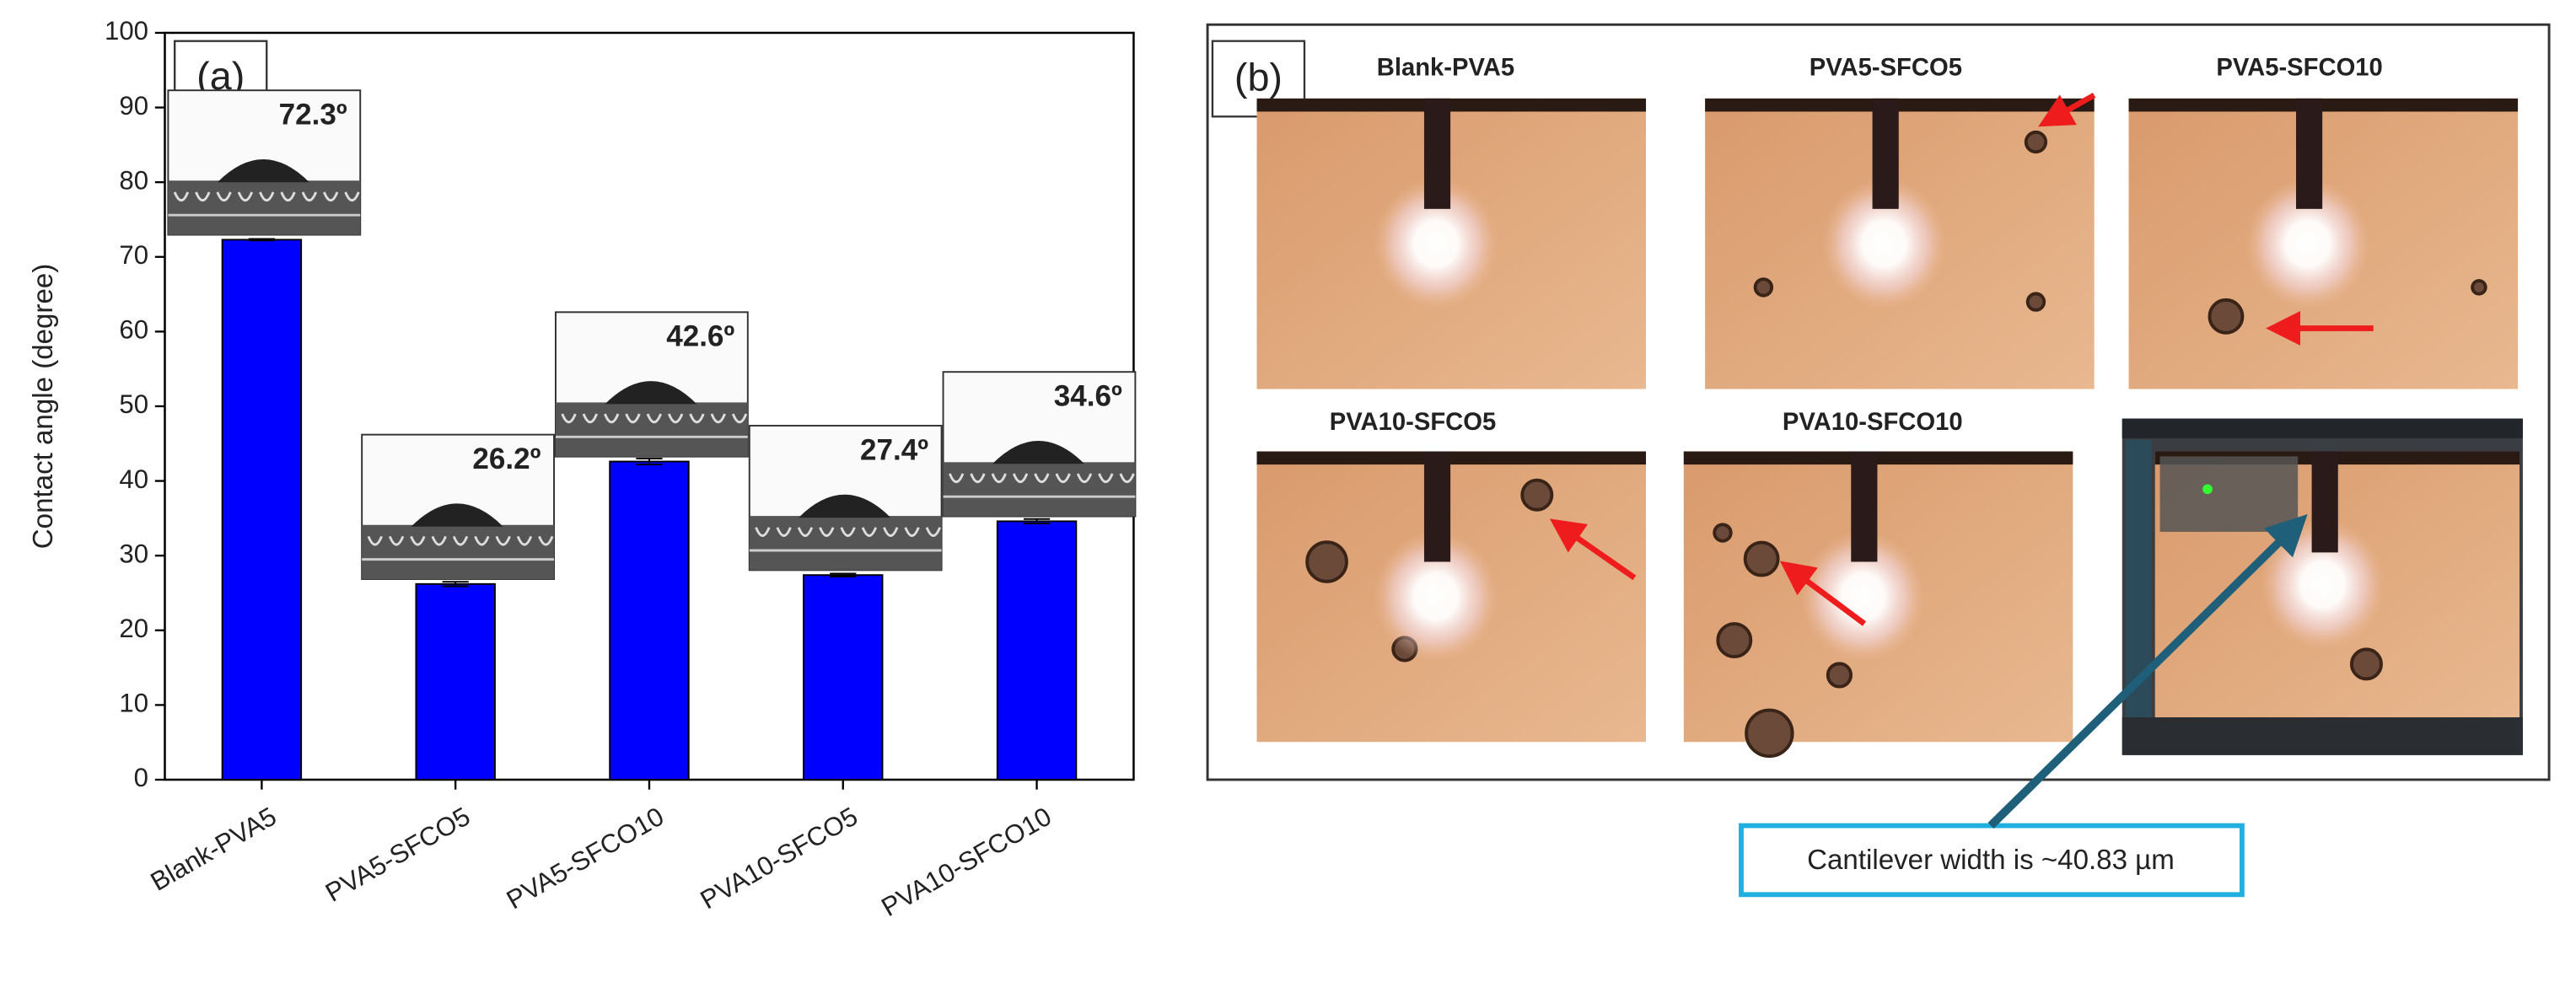  I want to click on panel-b-label: (b), so click(1258, 77).